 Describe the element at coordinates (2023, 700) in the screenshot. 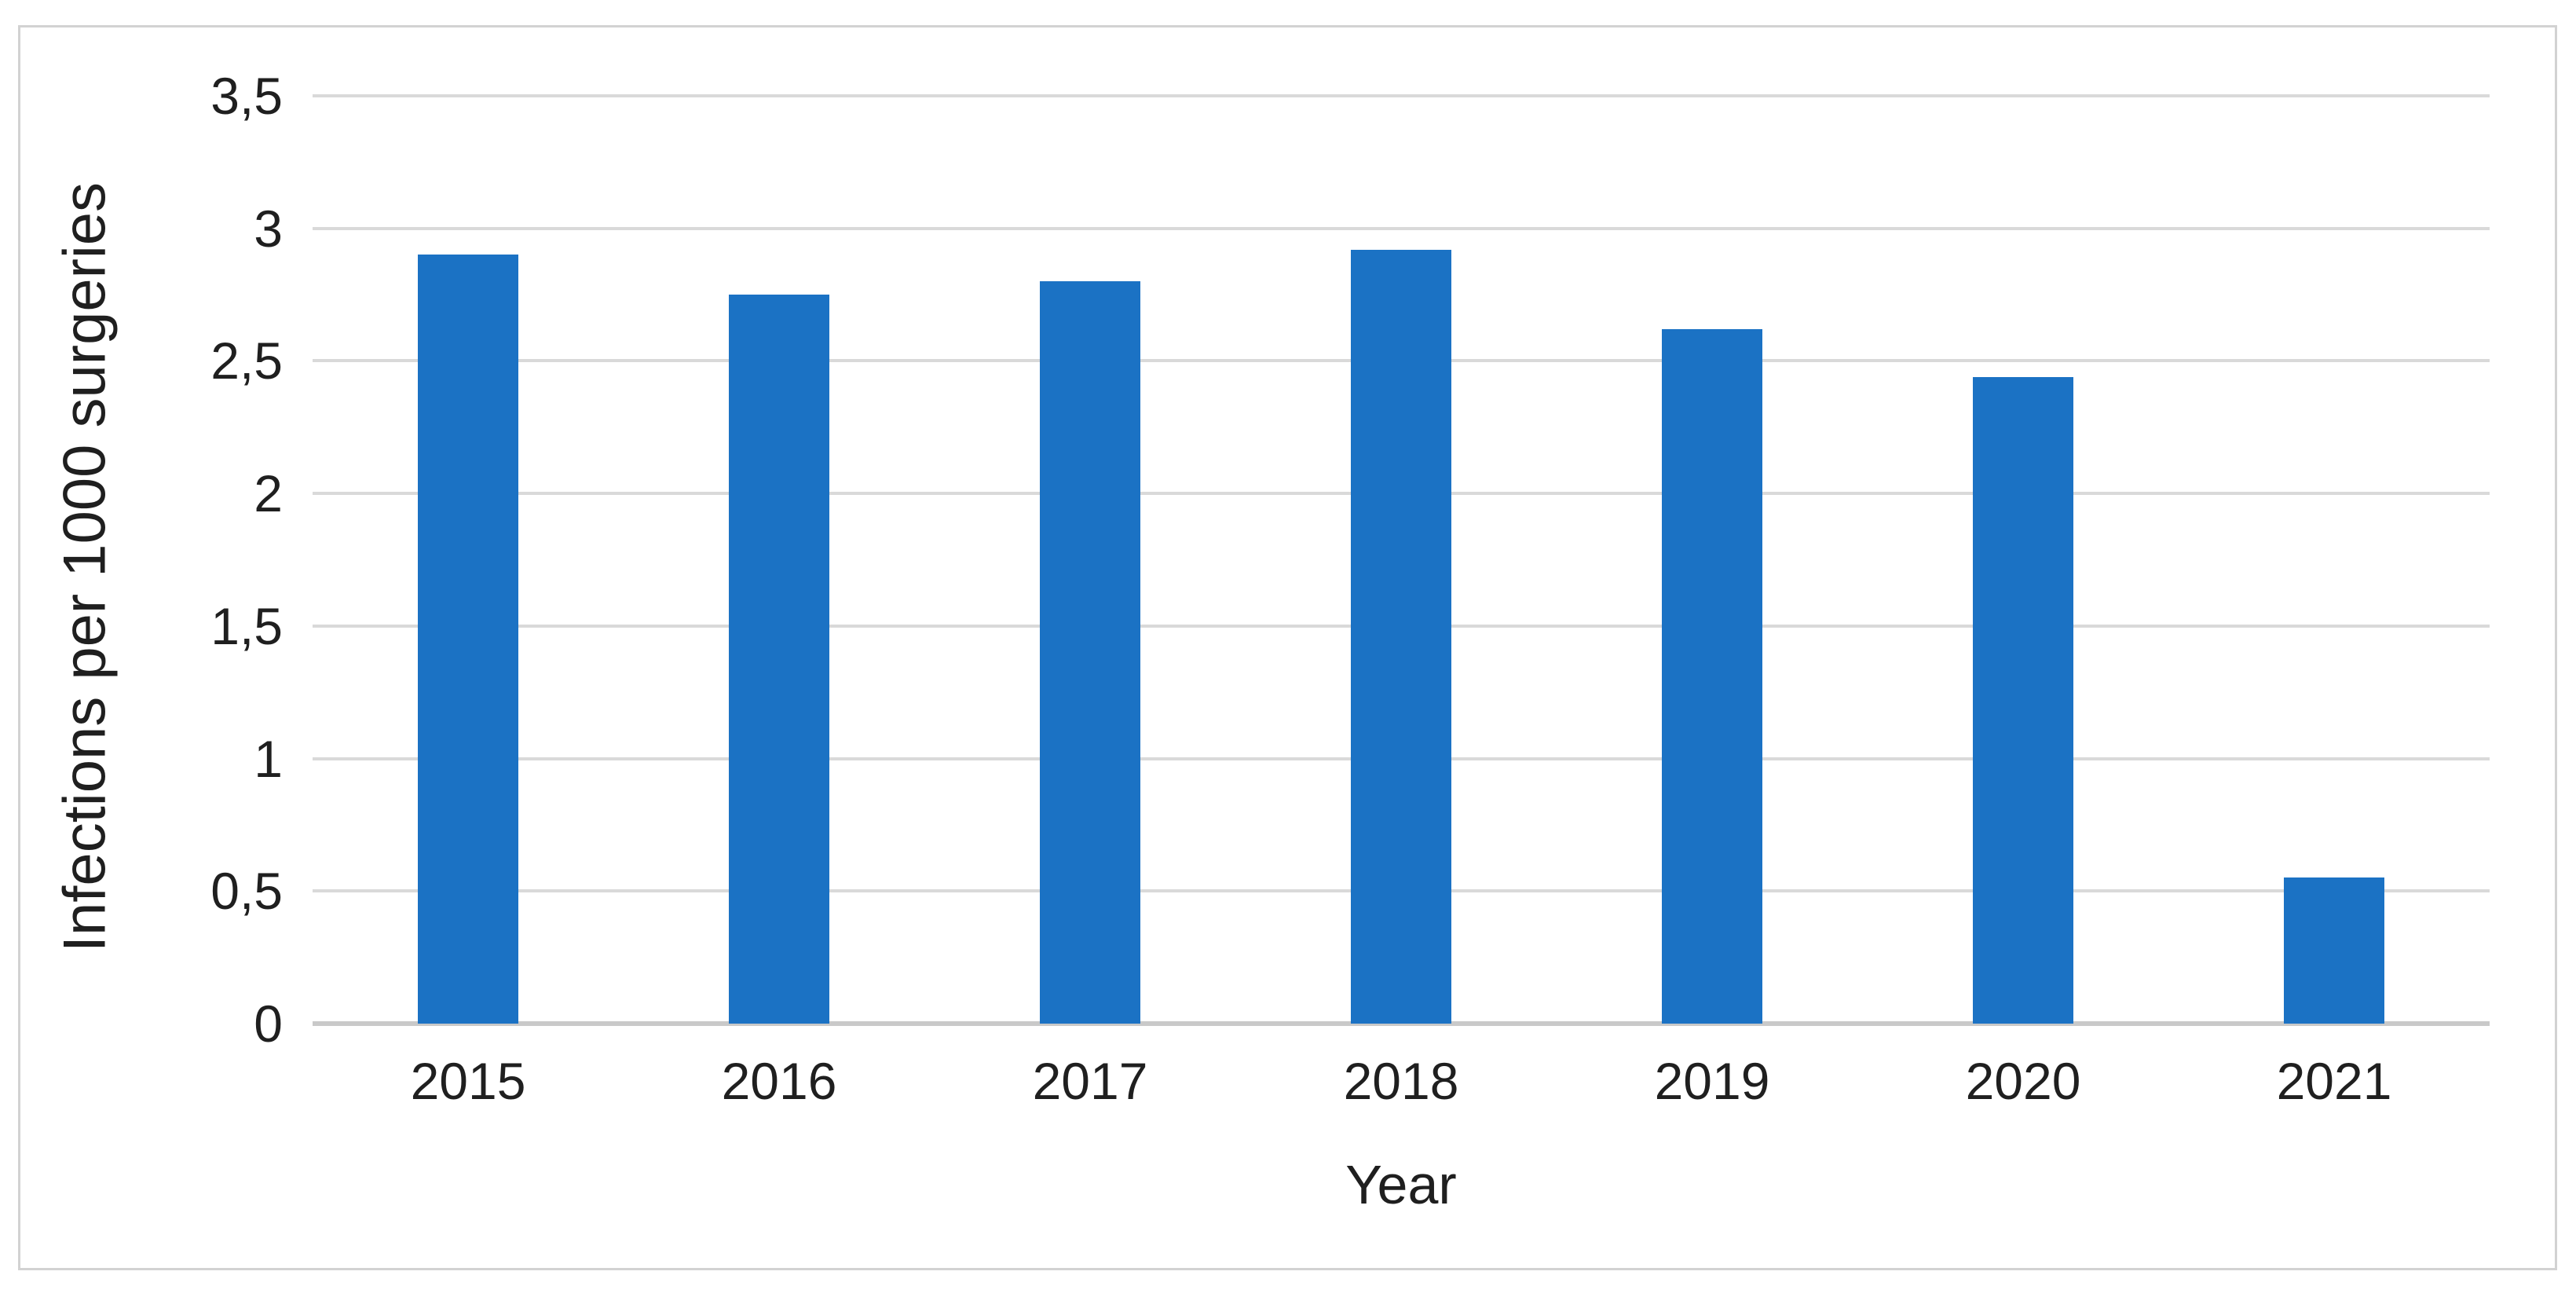

I see `bar-2020` at that location.